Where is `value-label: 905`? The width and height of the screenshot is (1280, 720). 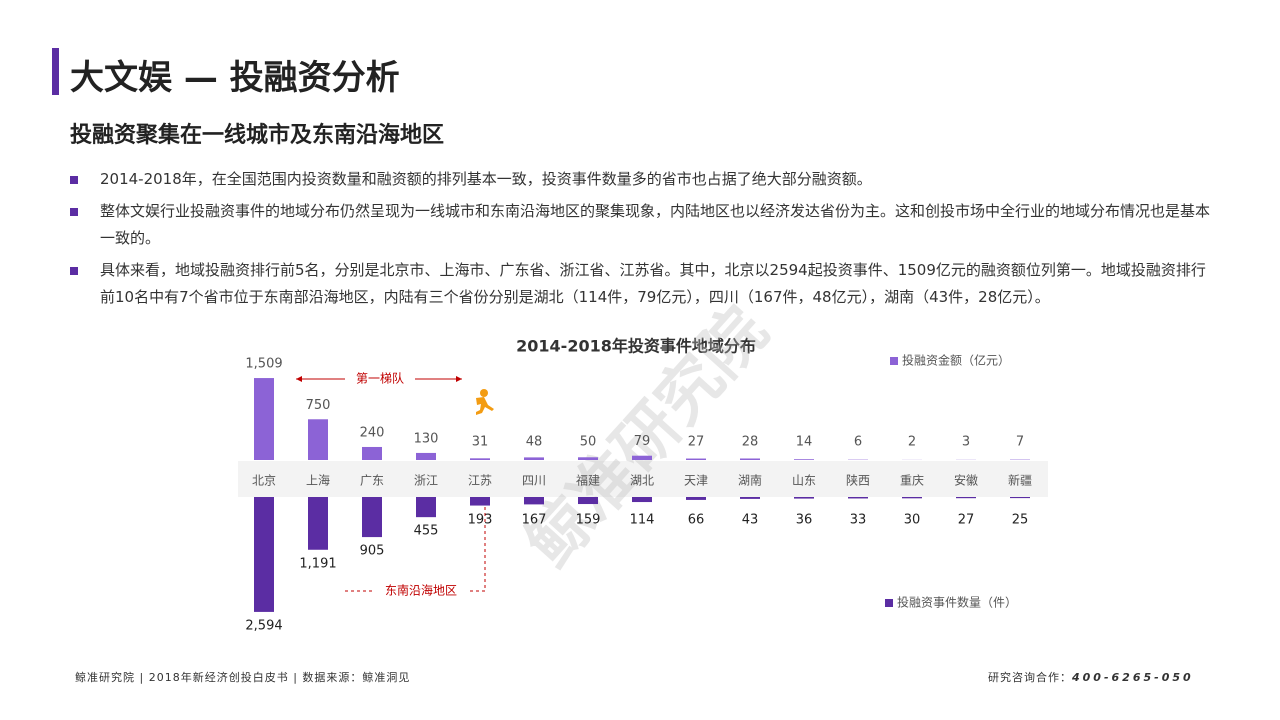
value-label: 905 is located at coordinates (372, 551).